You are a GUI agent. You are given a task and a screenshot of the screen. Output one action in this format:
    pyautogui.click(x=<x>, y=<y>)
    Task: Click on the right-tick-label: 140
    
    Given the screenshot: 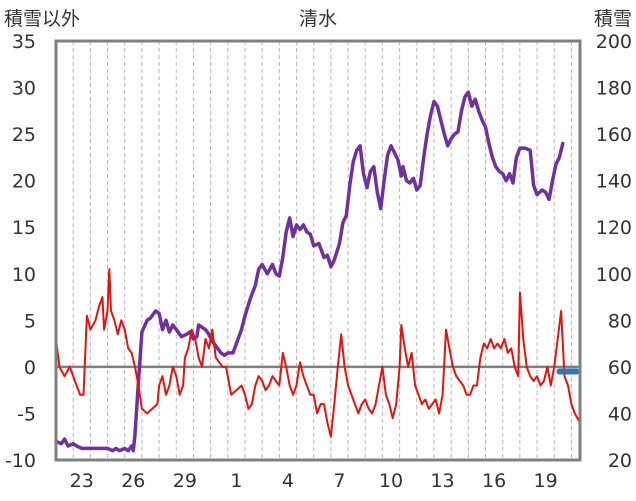 What is the action you would take?
    pyautogui.click(x=614, y=182)
    